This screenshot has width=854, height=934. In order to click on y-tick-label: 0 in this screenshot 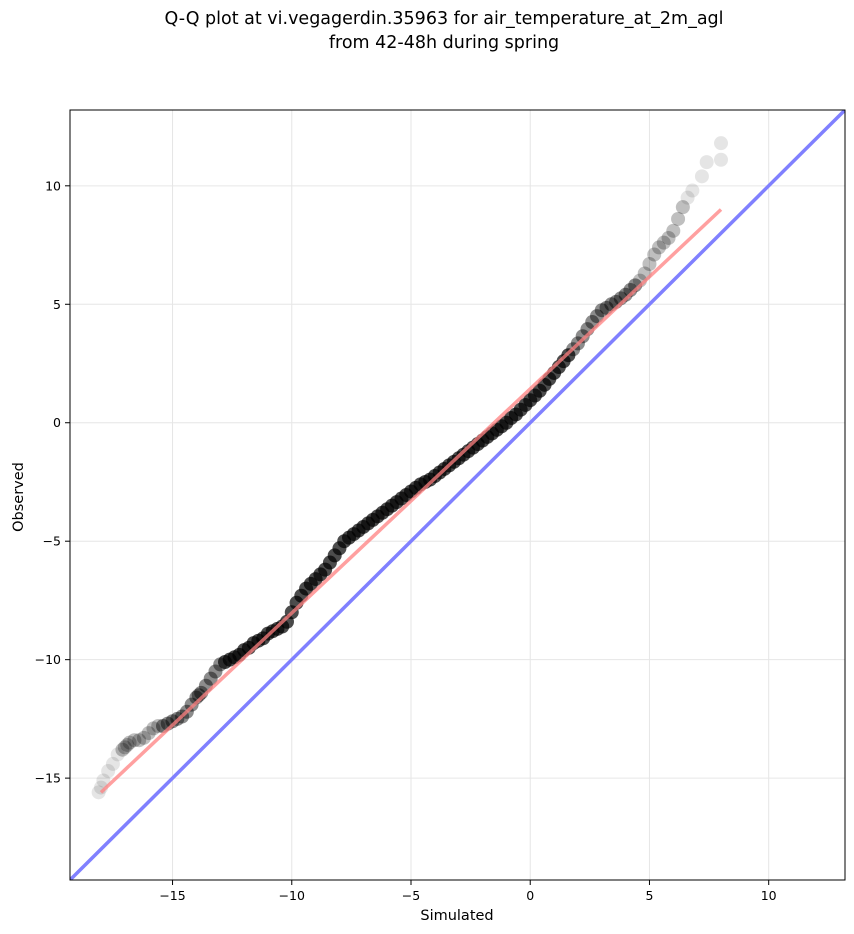, I will do `click(57, 422)`.